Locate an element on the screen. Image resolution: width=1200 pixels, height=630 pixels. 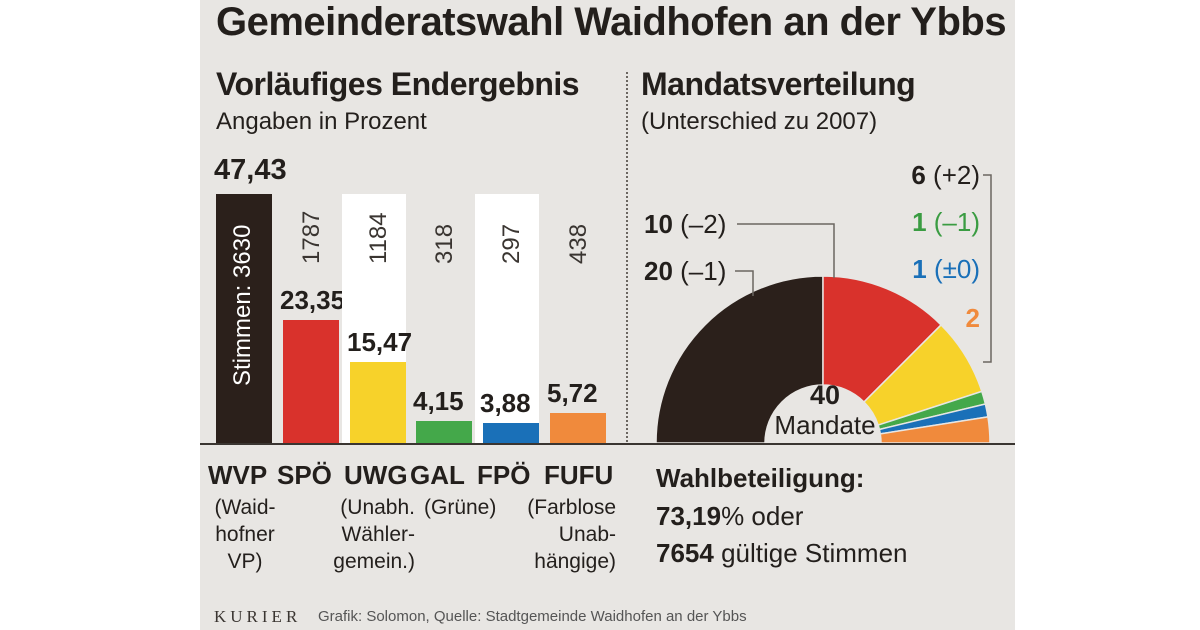
party-description: (Farblose Unab-hängige) is located at coordinates (568, 534).